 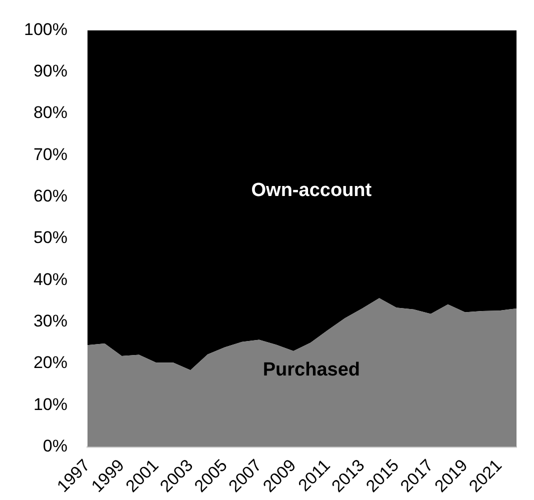 I want to click on y-tick-label: 100%, so click(x=46, y=29).